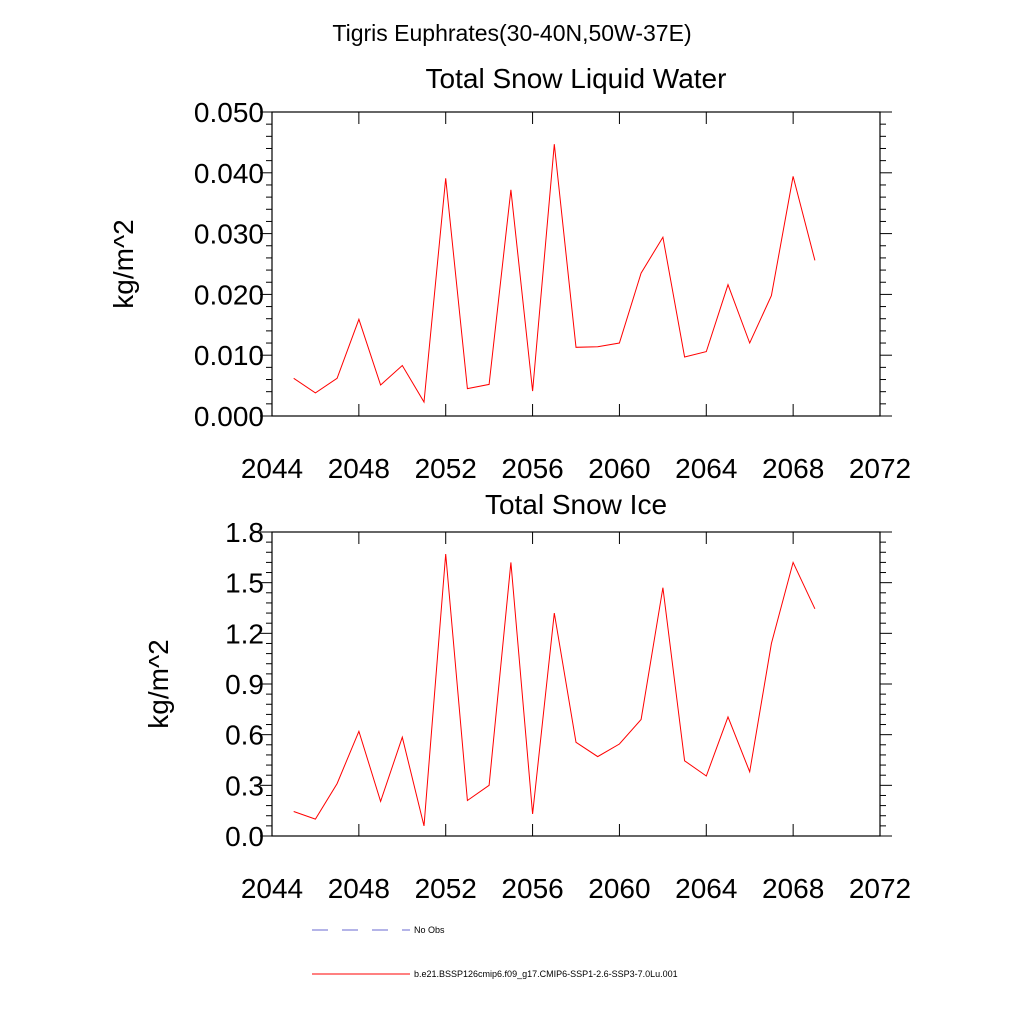 The width and height of the screenshot is (1024, 1024). What do you see at coordinates (229, 355) in the screenshot?
I see `y-tick-label: 0.010` at bounding box center [229, 355].